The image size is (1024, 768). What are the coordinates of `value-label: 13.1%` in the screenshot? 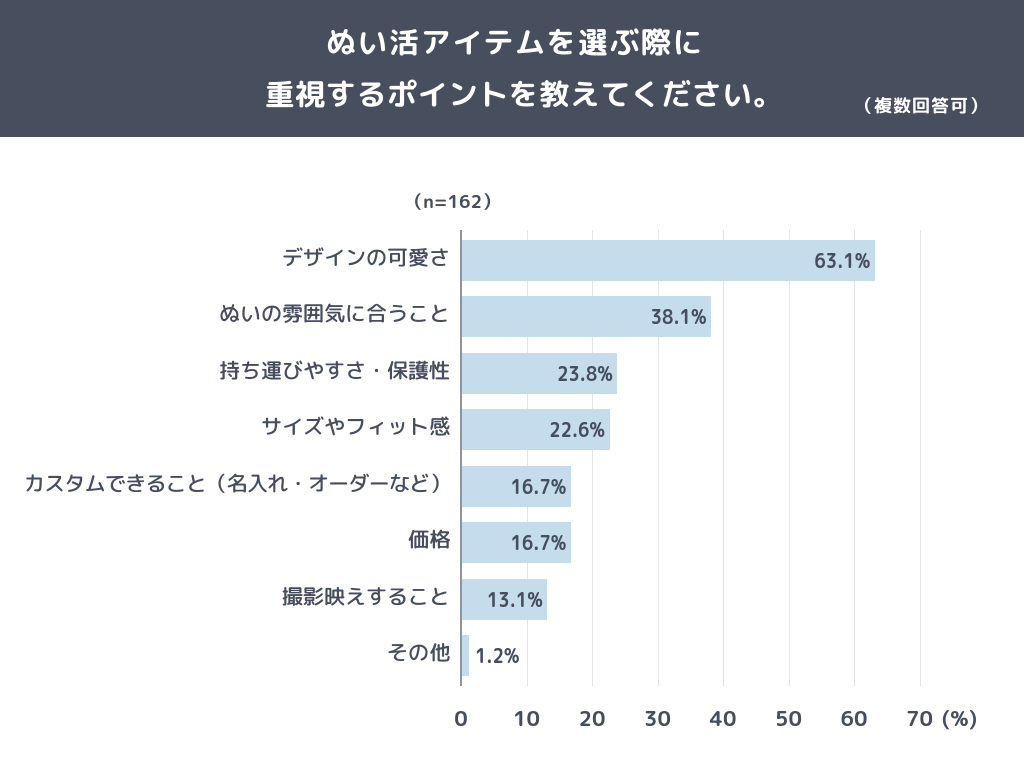 It's located at (514, 598).